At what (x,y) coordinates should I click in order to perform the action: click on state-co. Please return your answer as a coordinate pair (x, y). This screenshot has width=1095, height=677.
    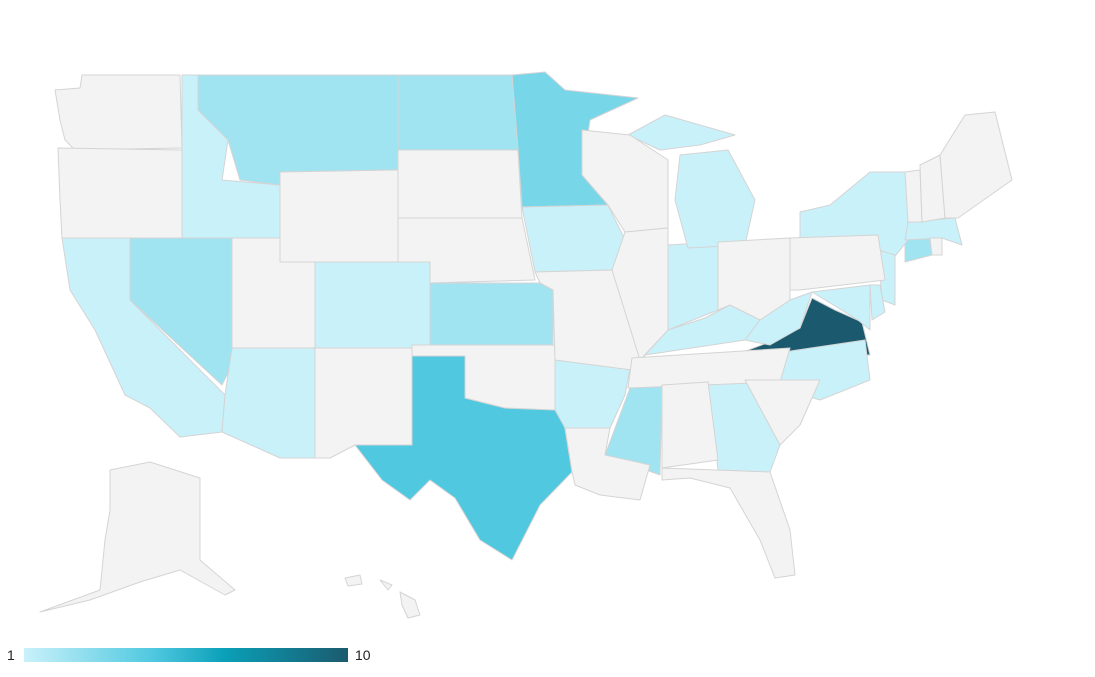
    Looking at the image, I should click on (372, 305).